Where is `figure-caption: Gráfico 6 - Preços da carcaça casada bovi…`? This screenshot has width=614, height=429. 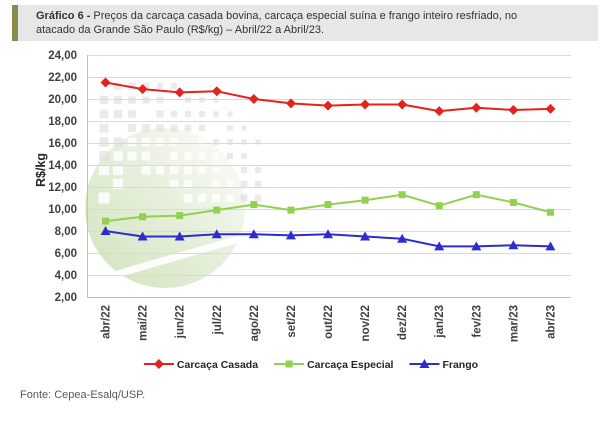 figure-caption: Gráfico 6 - Preços da carcaça casada bovi… is located at coordinates (276, 23).